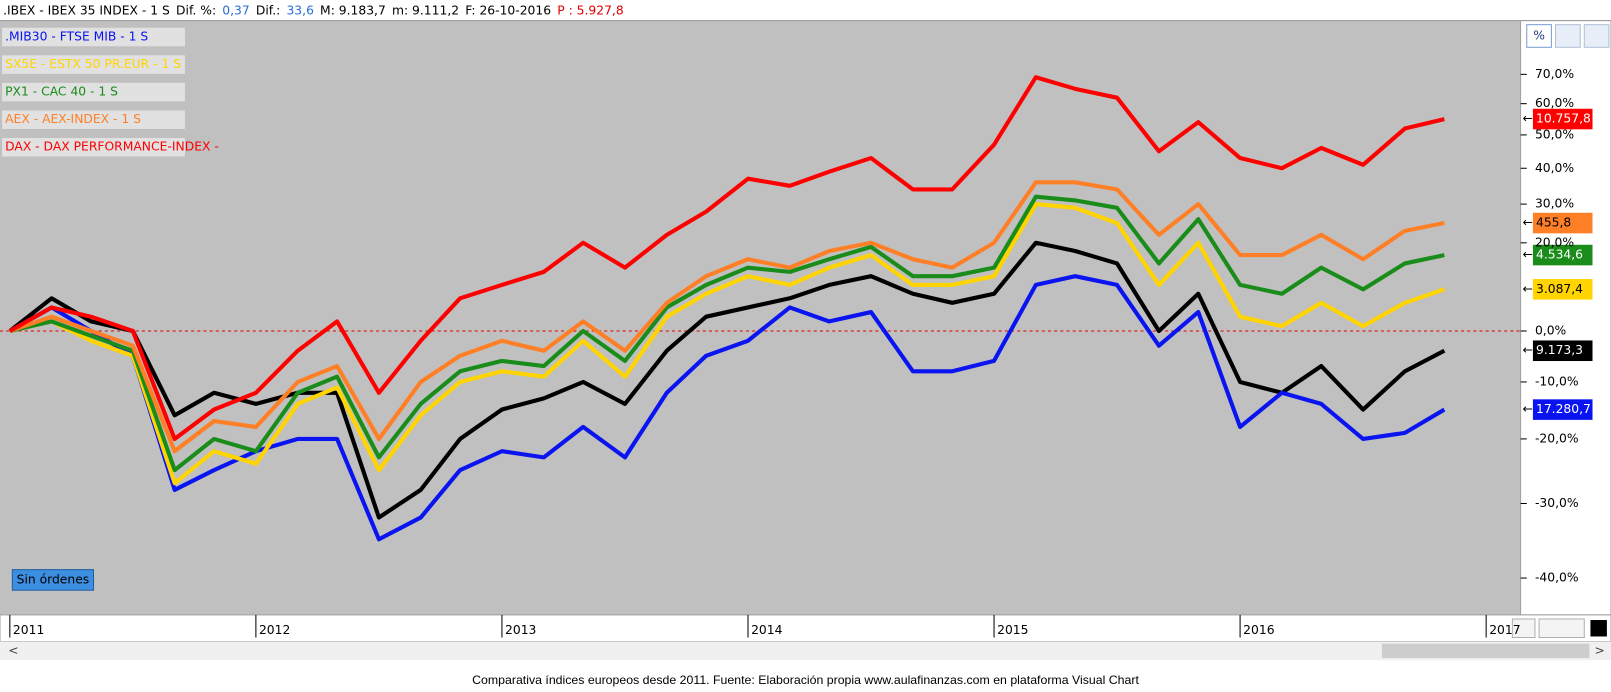 The image size is (1611, 692). What do you see at coordinates (76, 37) in the screenshot?
I see `legend-label: .MIB30 - FTSE MIB - 1 S` at bounding box center [76, 37].